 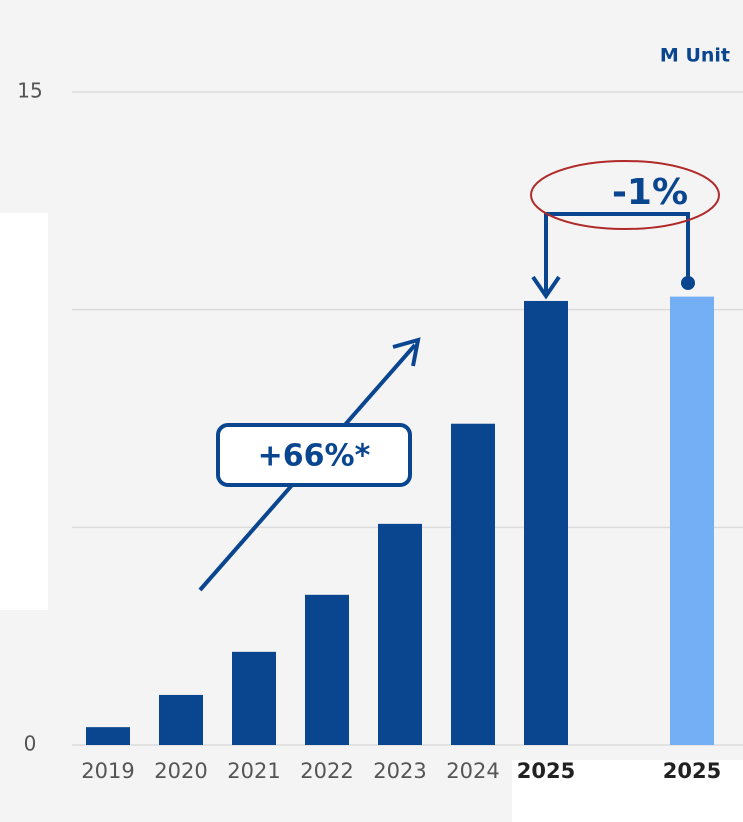 I want to click on unit-label: M Unit, so click(x=695, y=56).